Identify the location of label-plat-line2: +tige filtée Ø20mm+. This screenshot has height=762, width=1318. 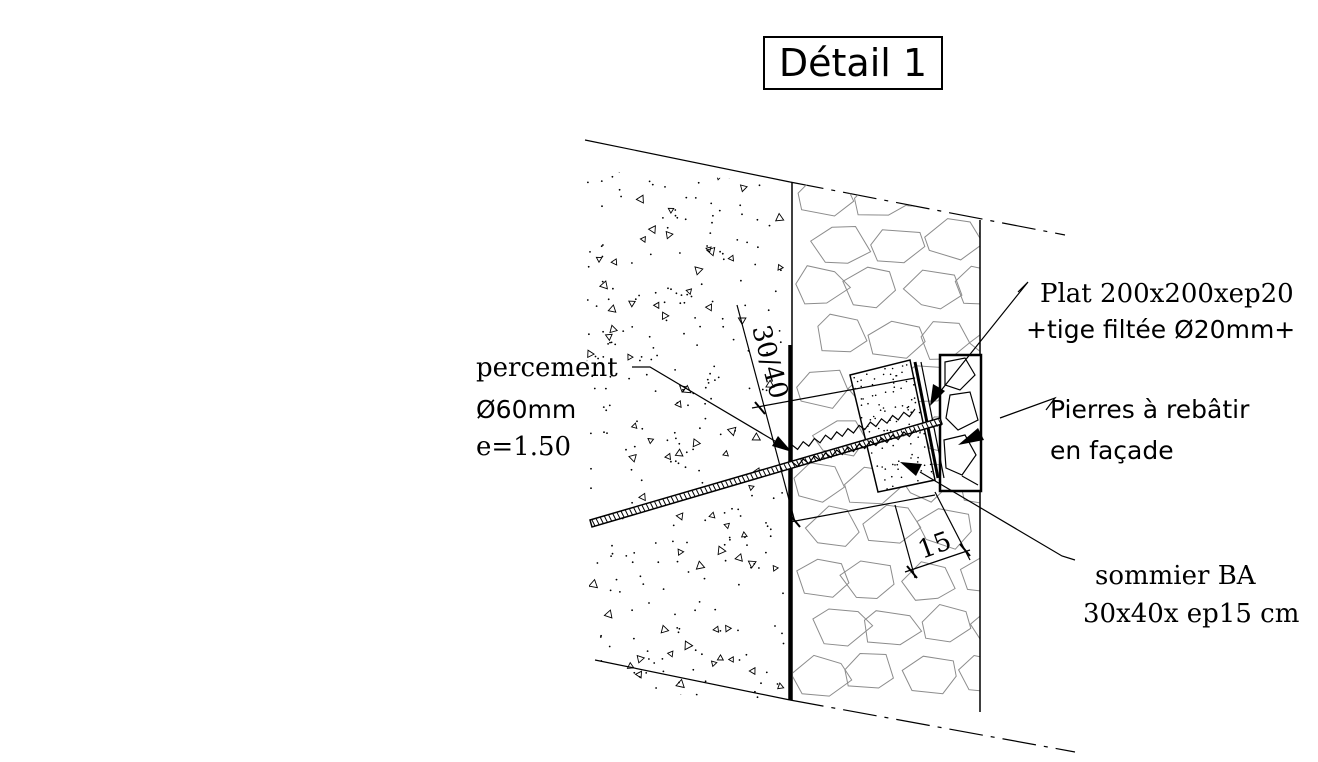
(1160, 329).